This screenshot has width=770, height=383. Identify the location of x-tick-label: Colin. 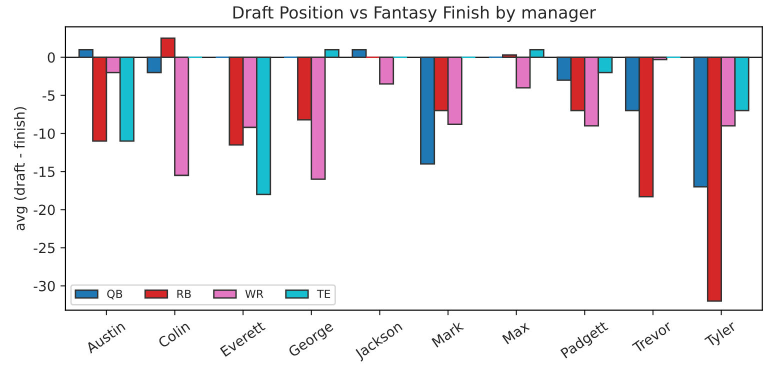
(173, 334).